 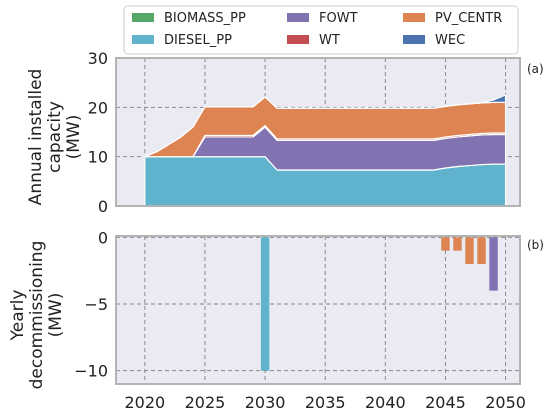 I want to click on legend-entry-pv-centr: PV_CENTR, so click(x=452, y=18).